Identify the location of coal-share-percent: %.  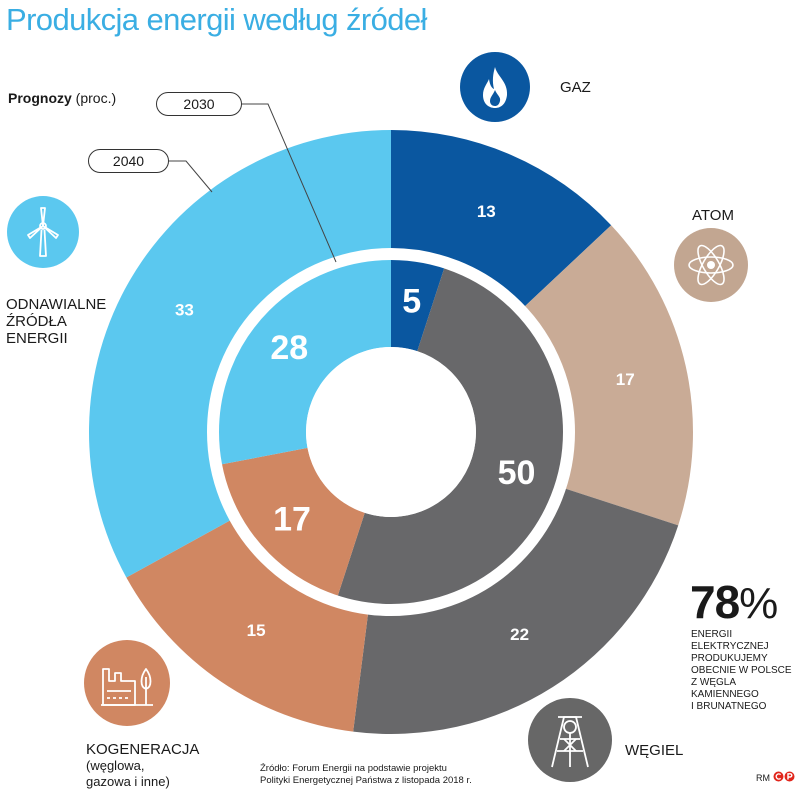
(758, 603).